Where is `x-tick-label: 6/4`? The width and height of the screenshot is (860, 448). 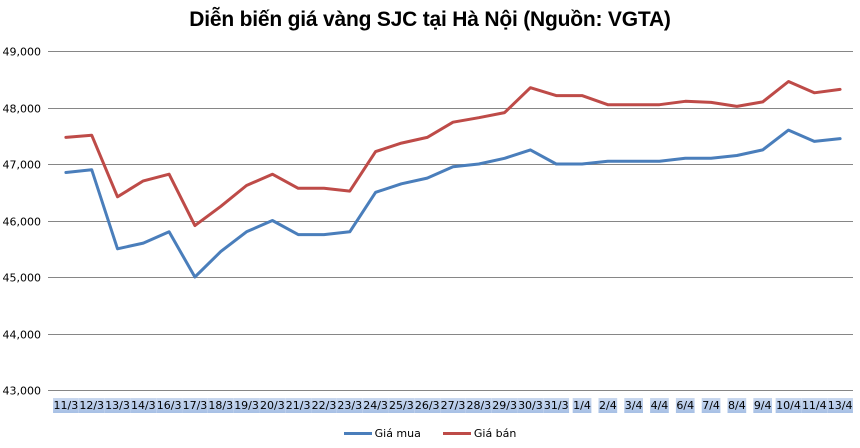
x-tick-label: 6/4 is located at coordinates (685, 405).